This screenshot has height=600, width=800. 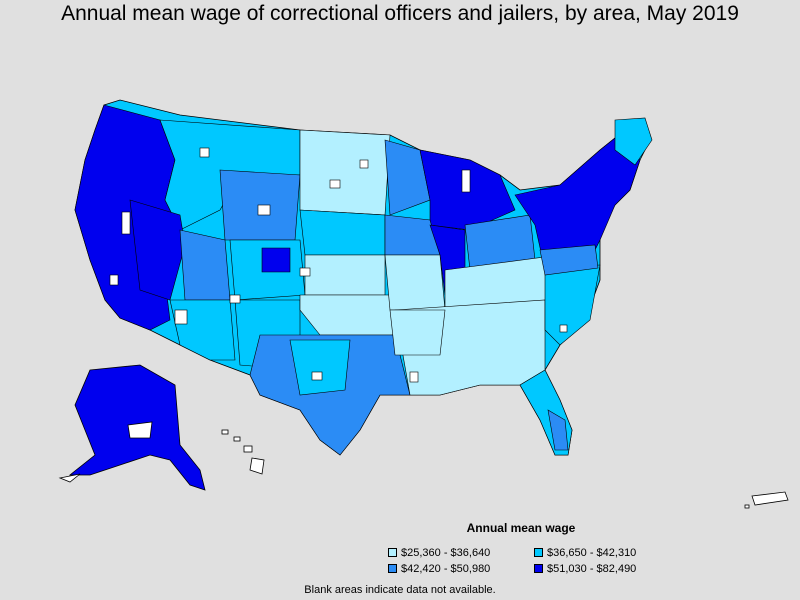 I want to click on region-denver, so click(x=276, y=260).